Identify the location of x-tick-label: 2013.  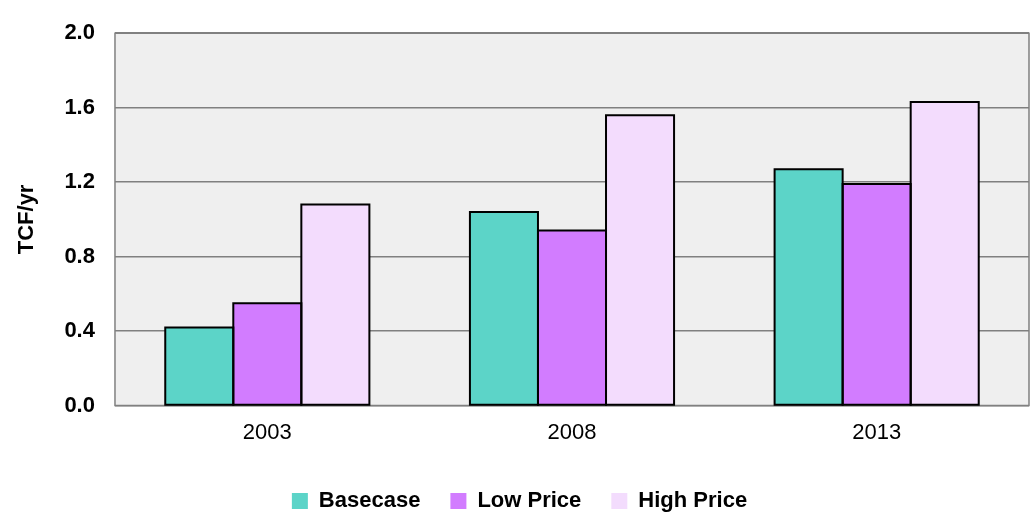
(877, 431).